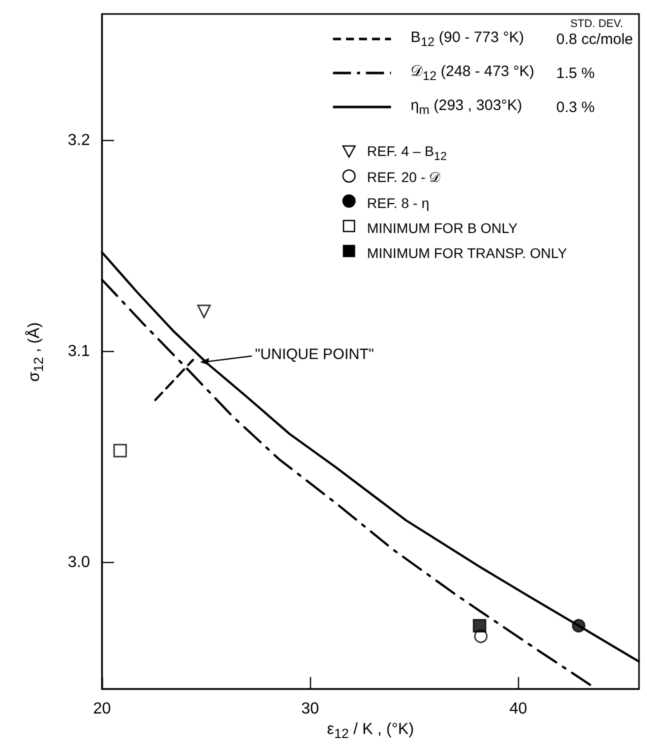 The image size is (647, 755). What do you see at coordinates (594, 39) in the screenshot?
I see `annotation: 0.8 cc/mole` at bounding box center [594, 39].